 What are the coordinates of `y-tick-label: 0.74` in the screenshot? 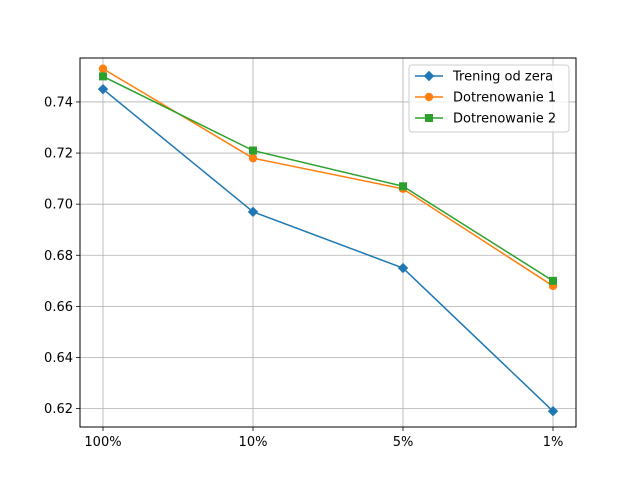 It's located at (58, 102).